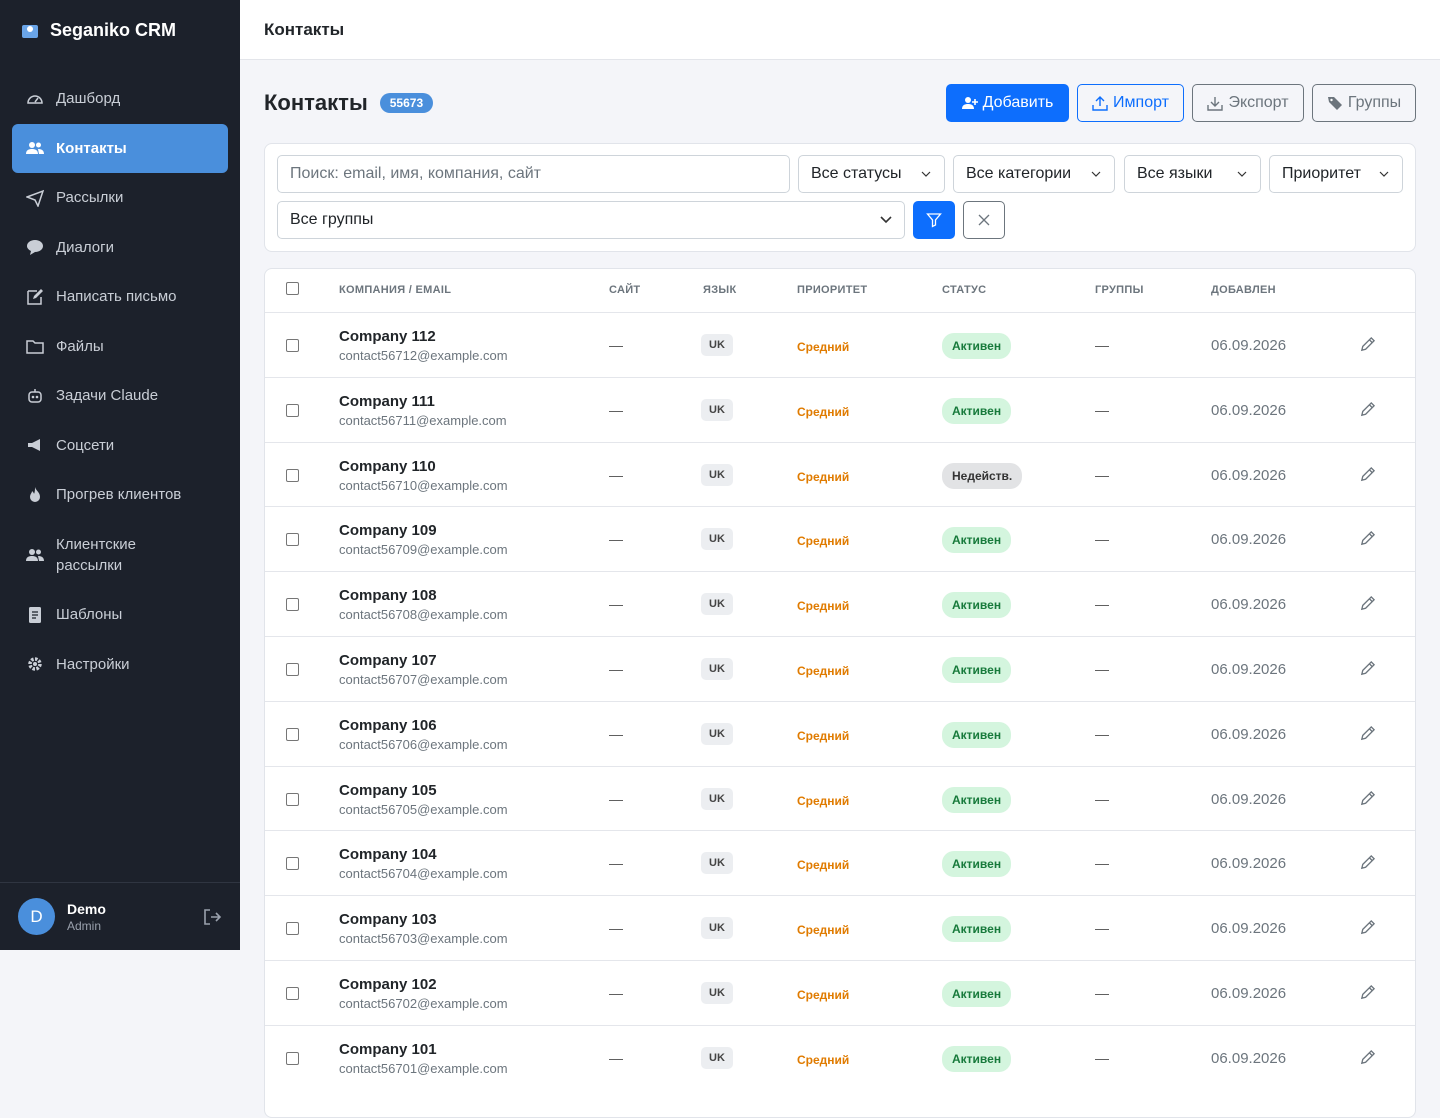 The height and width of the screenshot is (1118, 1440). What do you see at coordinates (423, 809) in the screenshot?
I see `email: contact56705@example.com` at bounding box center [423, 809].